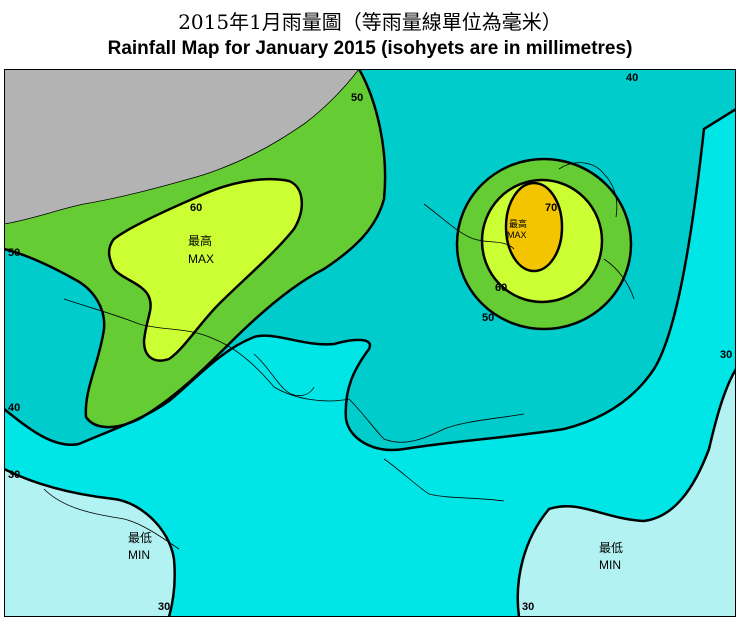 This screenshot has width=740, height=620. I want to click on label-30-se: 30, so click(528, 607).